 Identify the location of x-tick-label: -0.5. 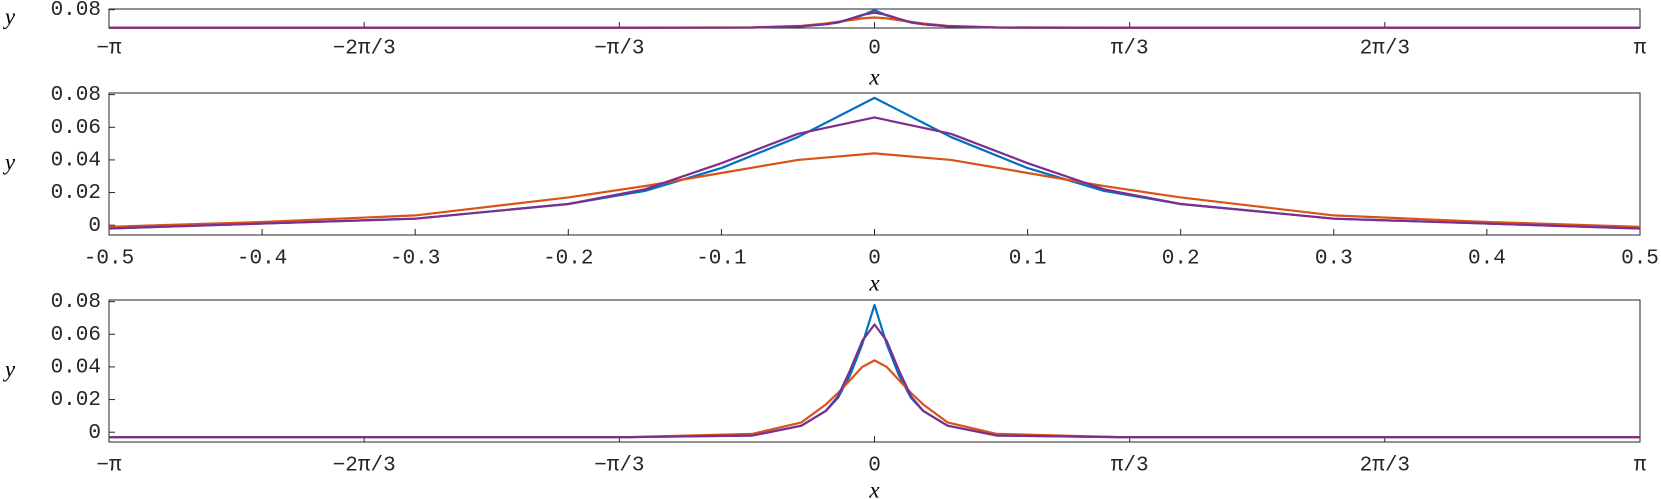
(109, 259).